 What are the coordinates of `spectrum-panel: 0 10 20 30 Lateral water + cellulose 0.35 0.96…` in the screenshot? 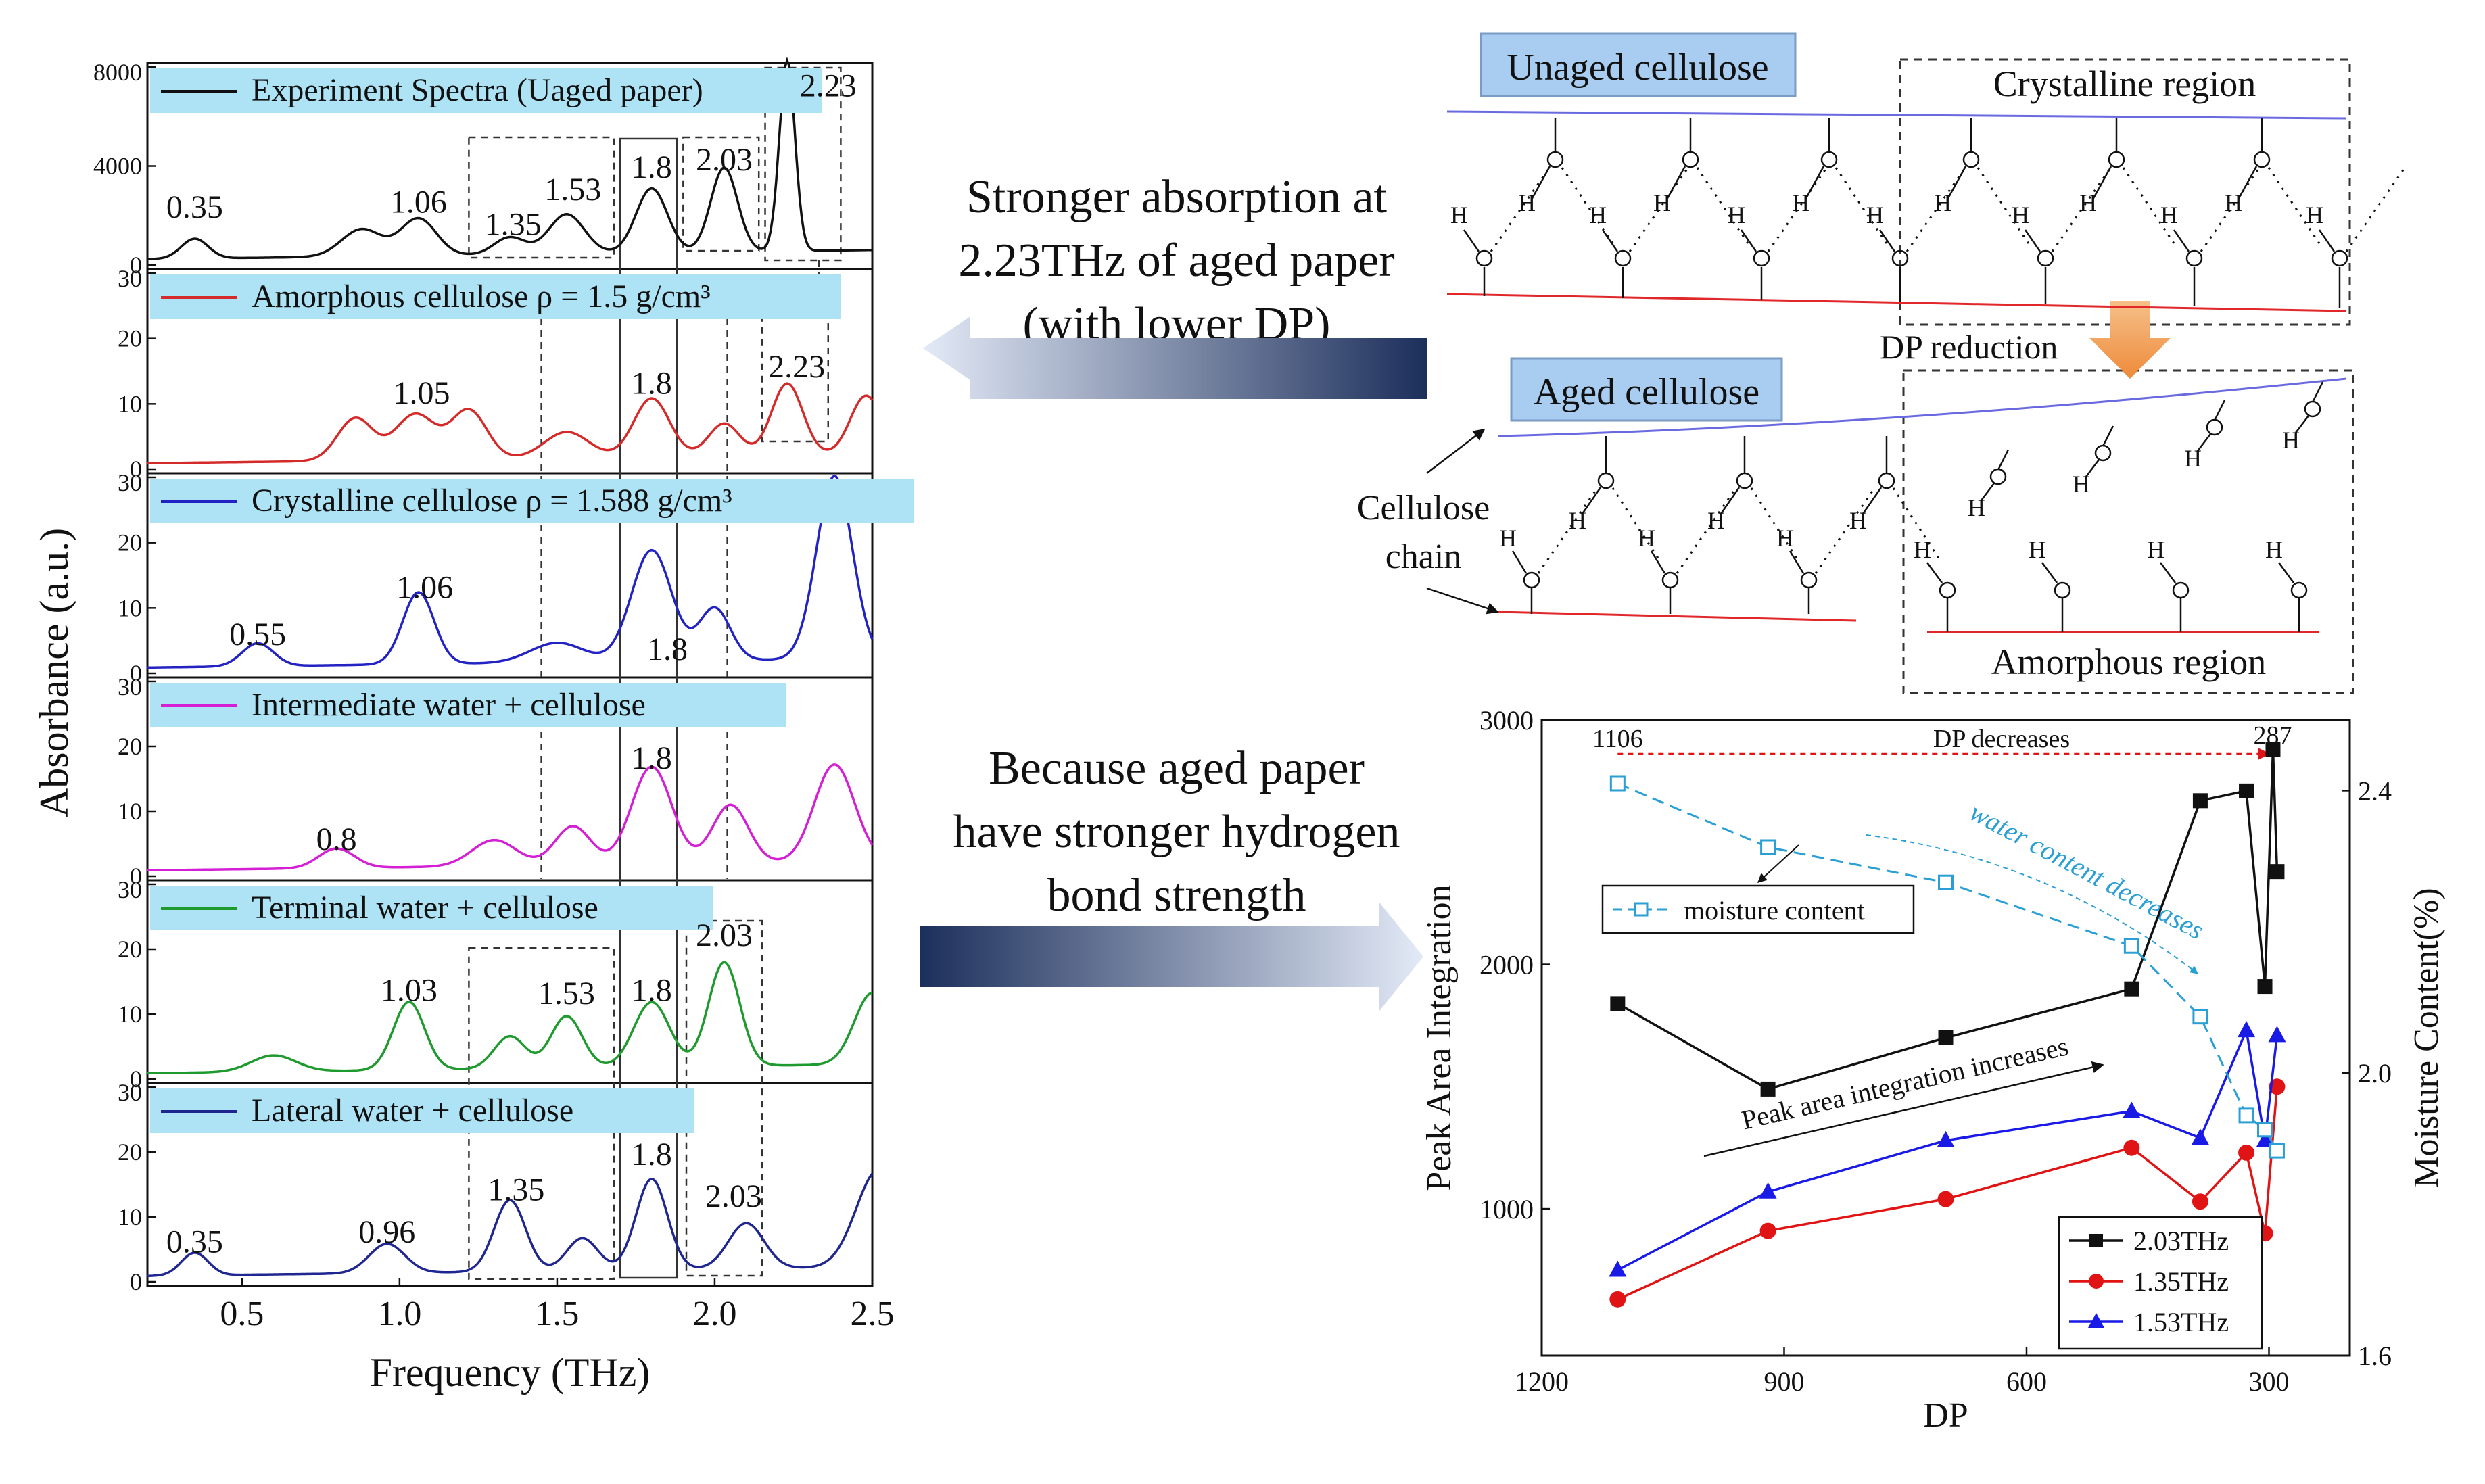 It's located at (496, 1187).